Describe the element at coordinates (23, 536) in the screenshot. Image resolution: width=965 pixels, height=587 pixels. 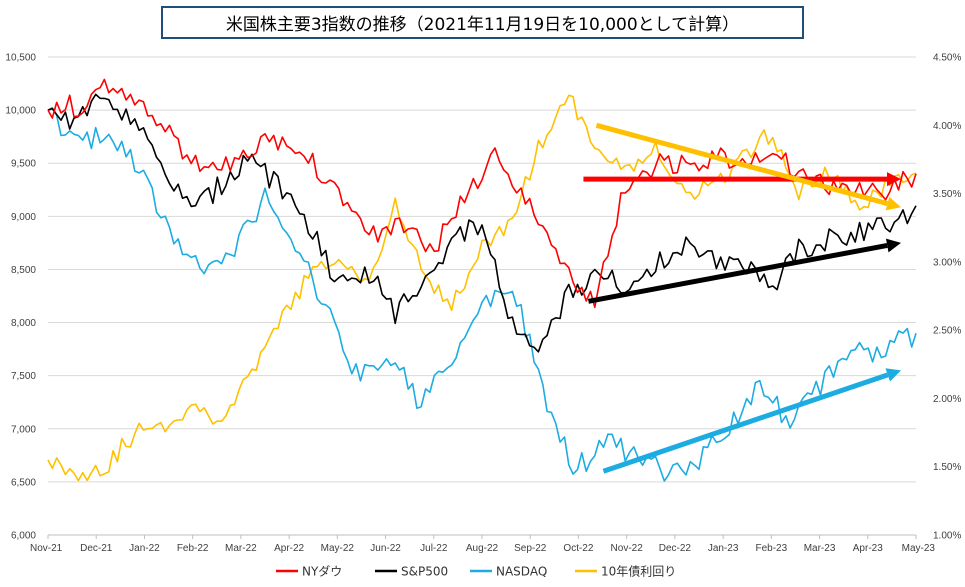
I see `y-left-tick-label: 6,000` at that location.